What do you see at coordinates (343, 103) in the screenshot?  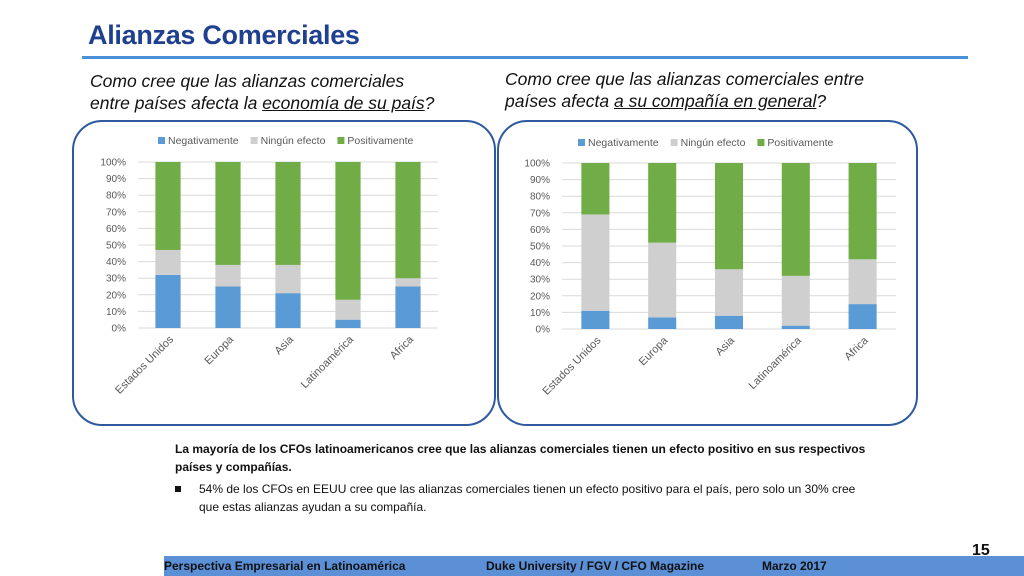 I see `question-left-underlined: economía de su país` at bounding box center [343, 103].